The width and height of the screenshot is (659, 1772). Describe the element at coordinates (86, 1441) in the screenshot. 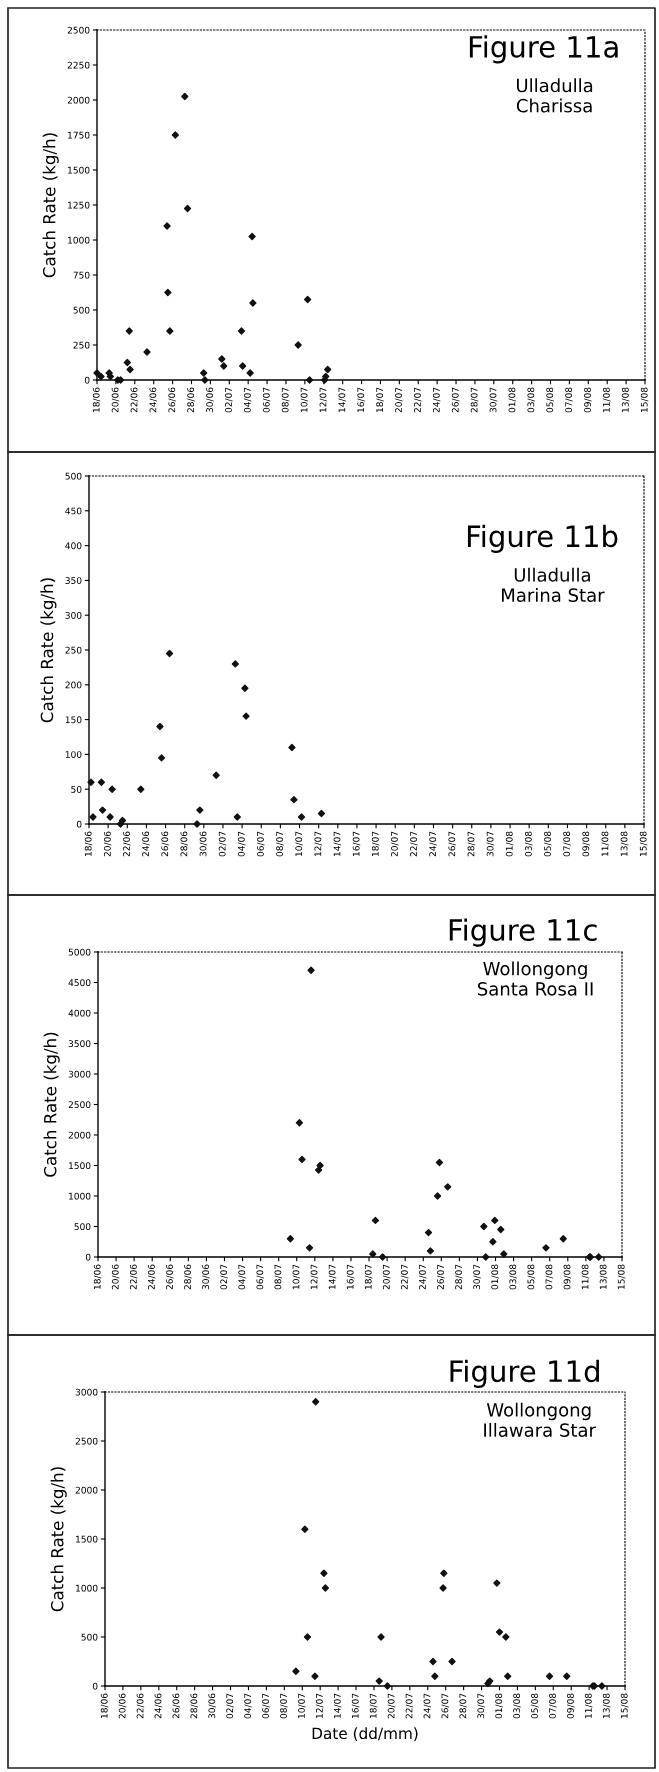

I see `y-tick-label: 2500` at that location.